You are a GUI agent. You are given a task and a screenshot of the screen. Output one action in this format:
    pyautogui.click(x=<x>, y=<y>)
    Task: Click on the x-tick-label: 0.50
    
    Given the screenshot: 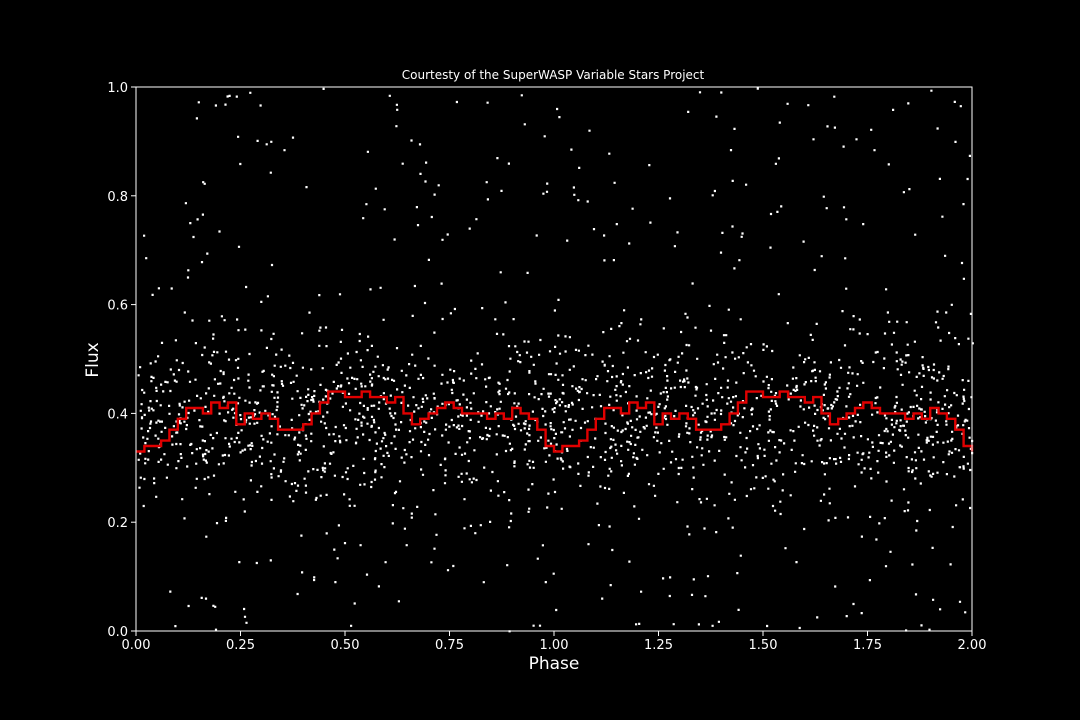 What is the action you would take?
    pyautogui.click(x=345, y=645)
    